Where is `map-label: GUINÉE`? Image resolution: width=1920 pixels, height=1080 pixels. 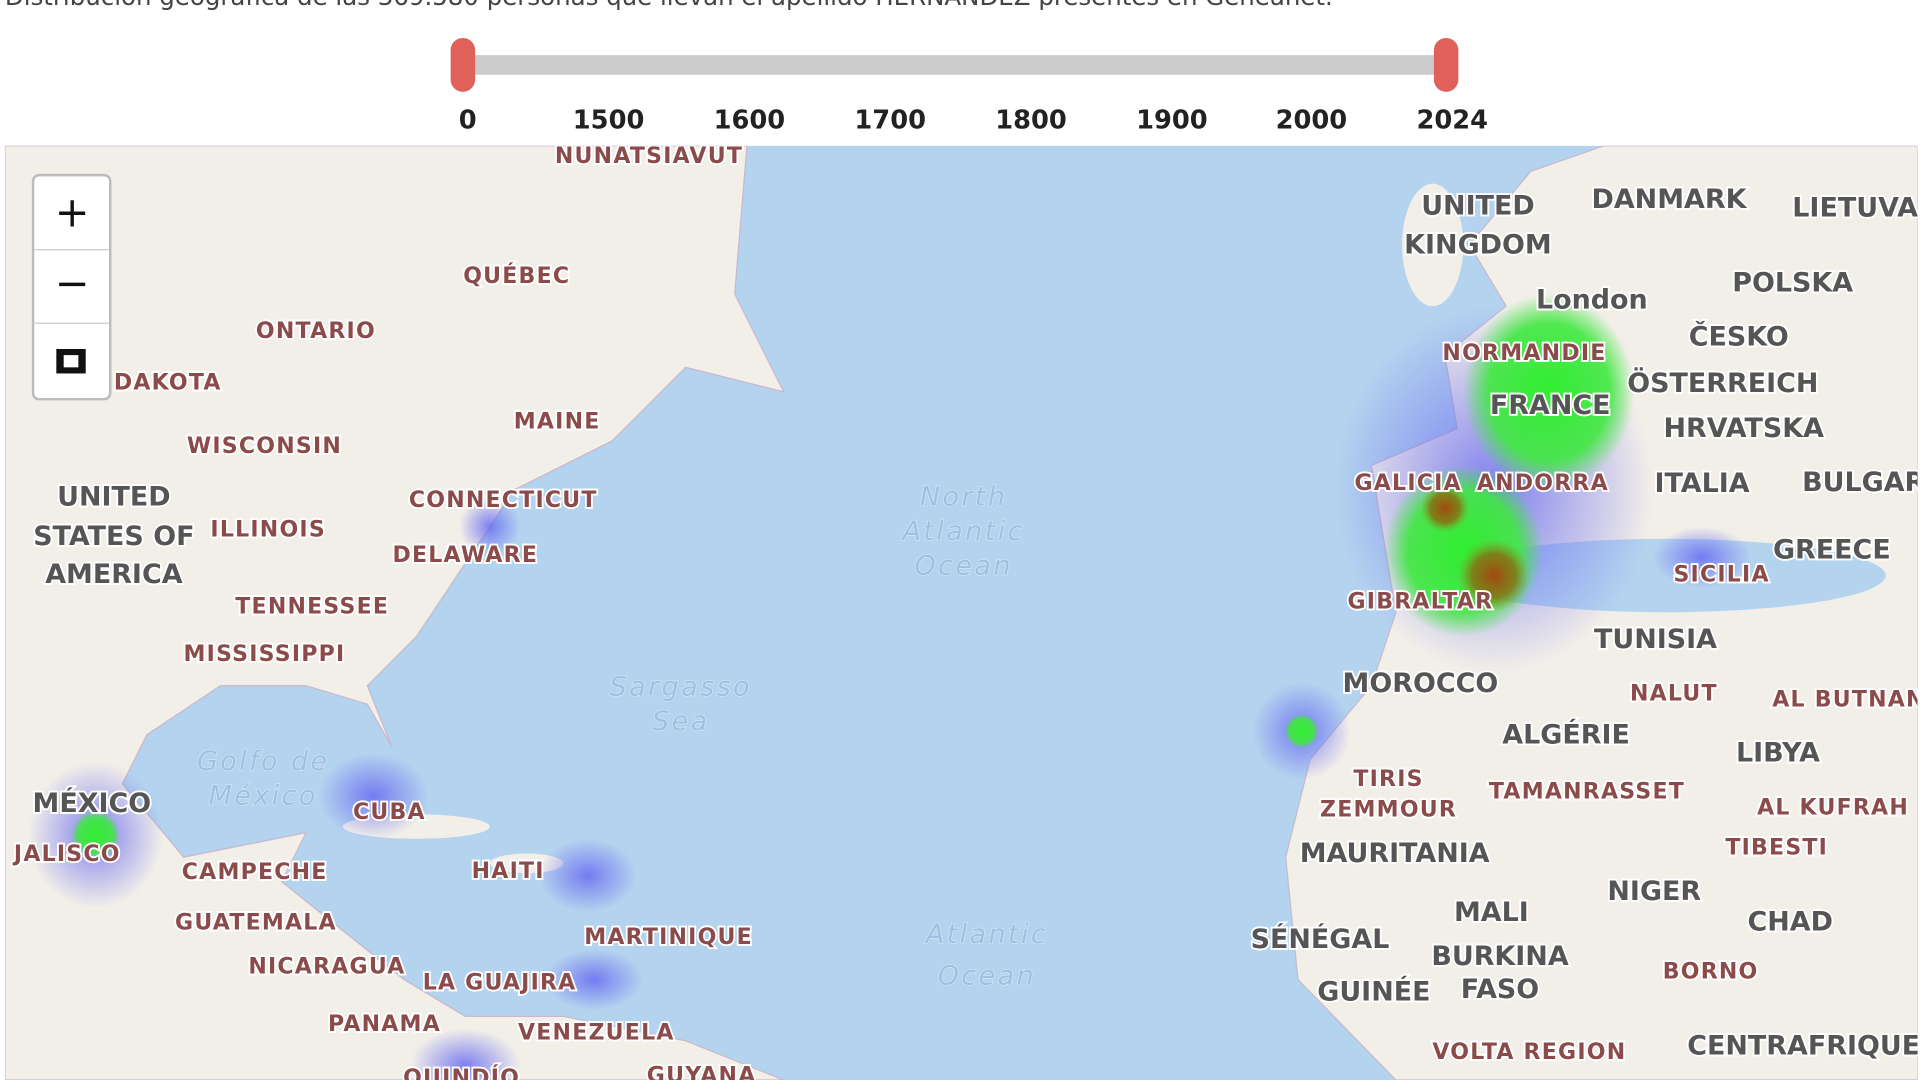
map-label: GUINÉE is located at coordinates (1373, 991).